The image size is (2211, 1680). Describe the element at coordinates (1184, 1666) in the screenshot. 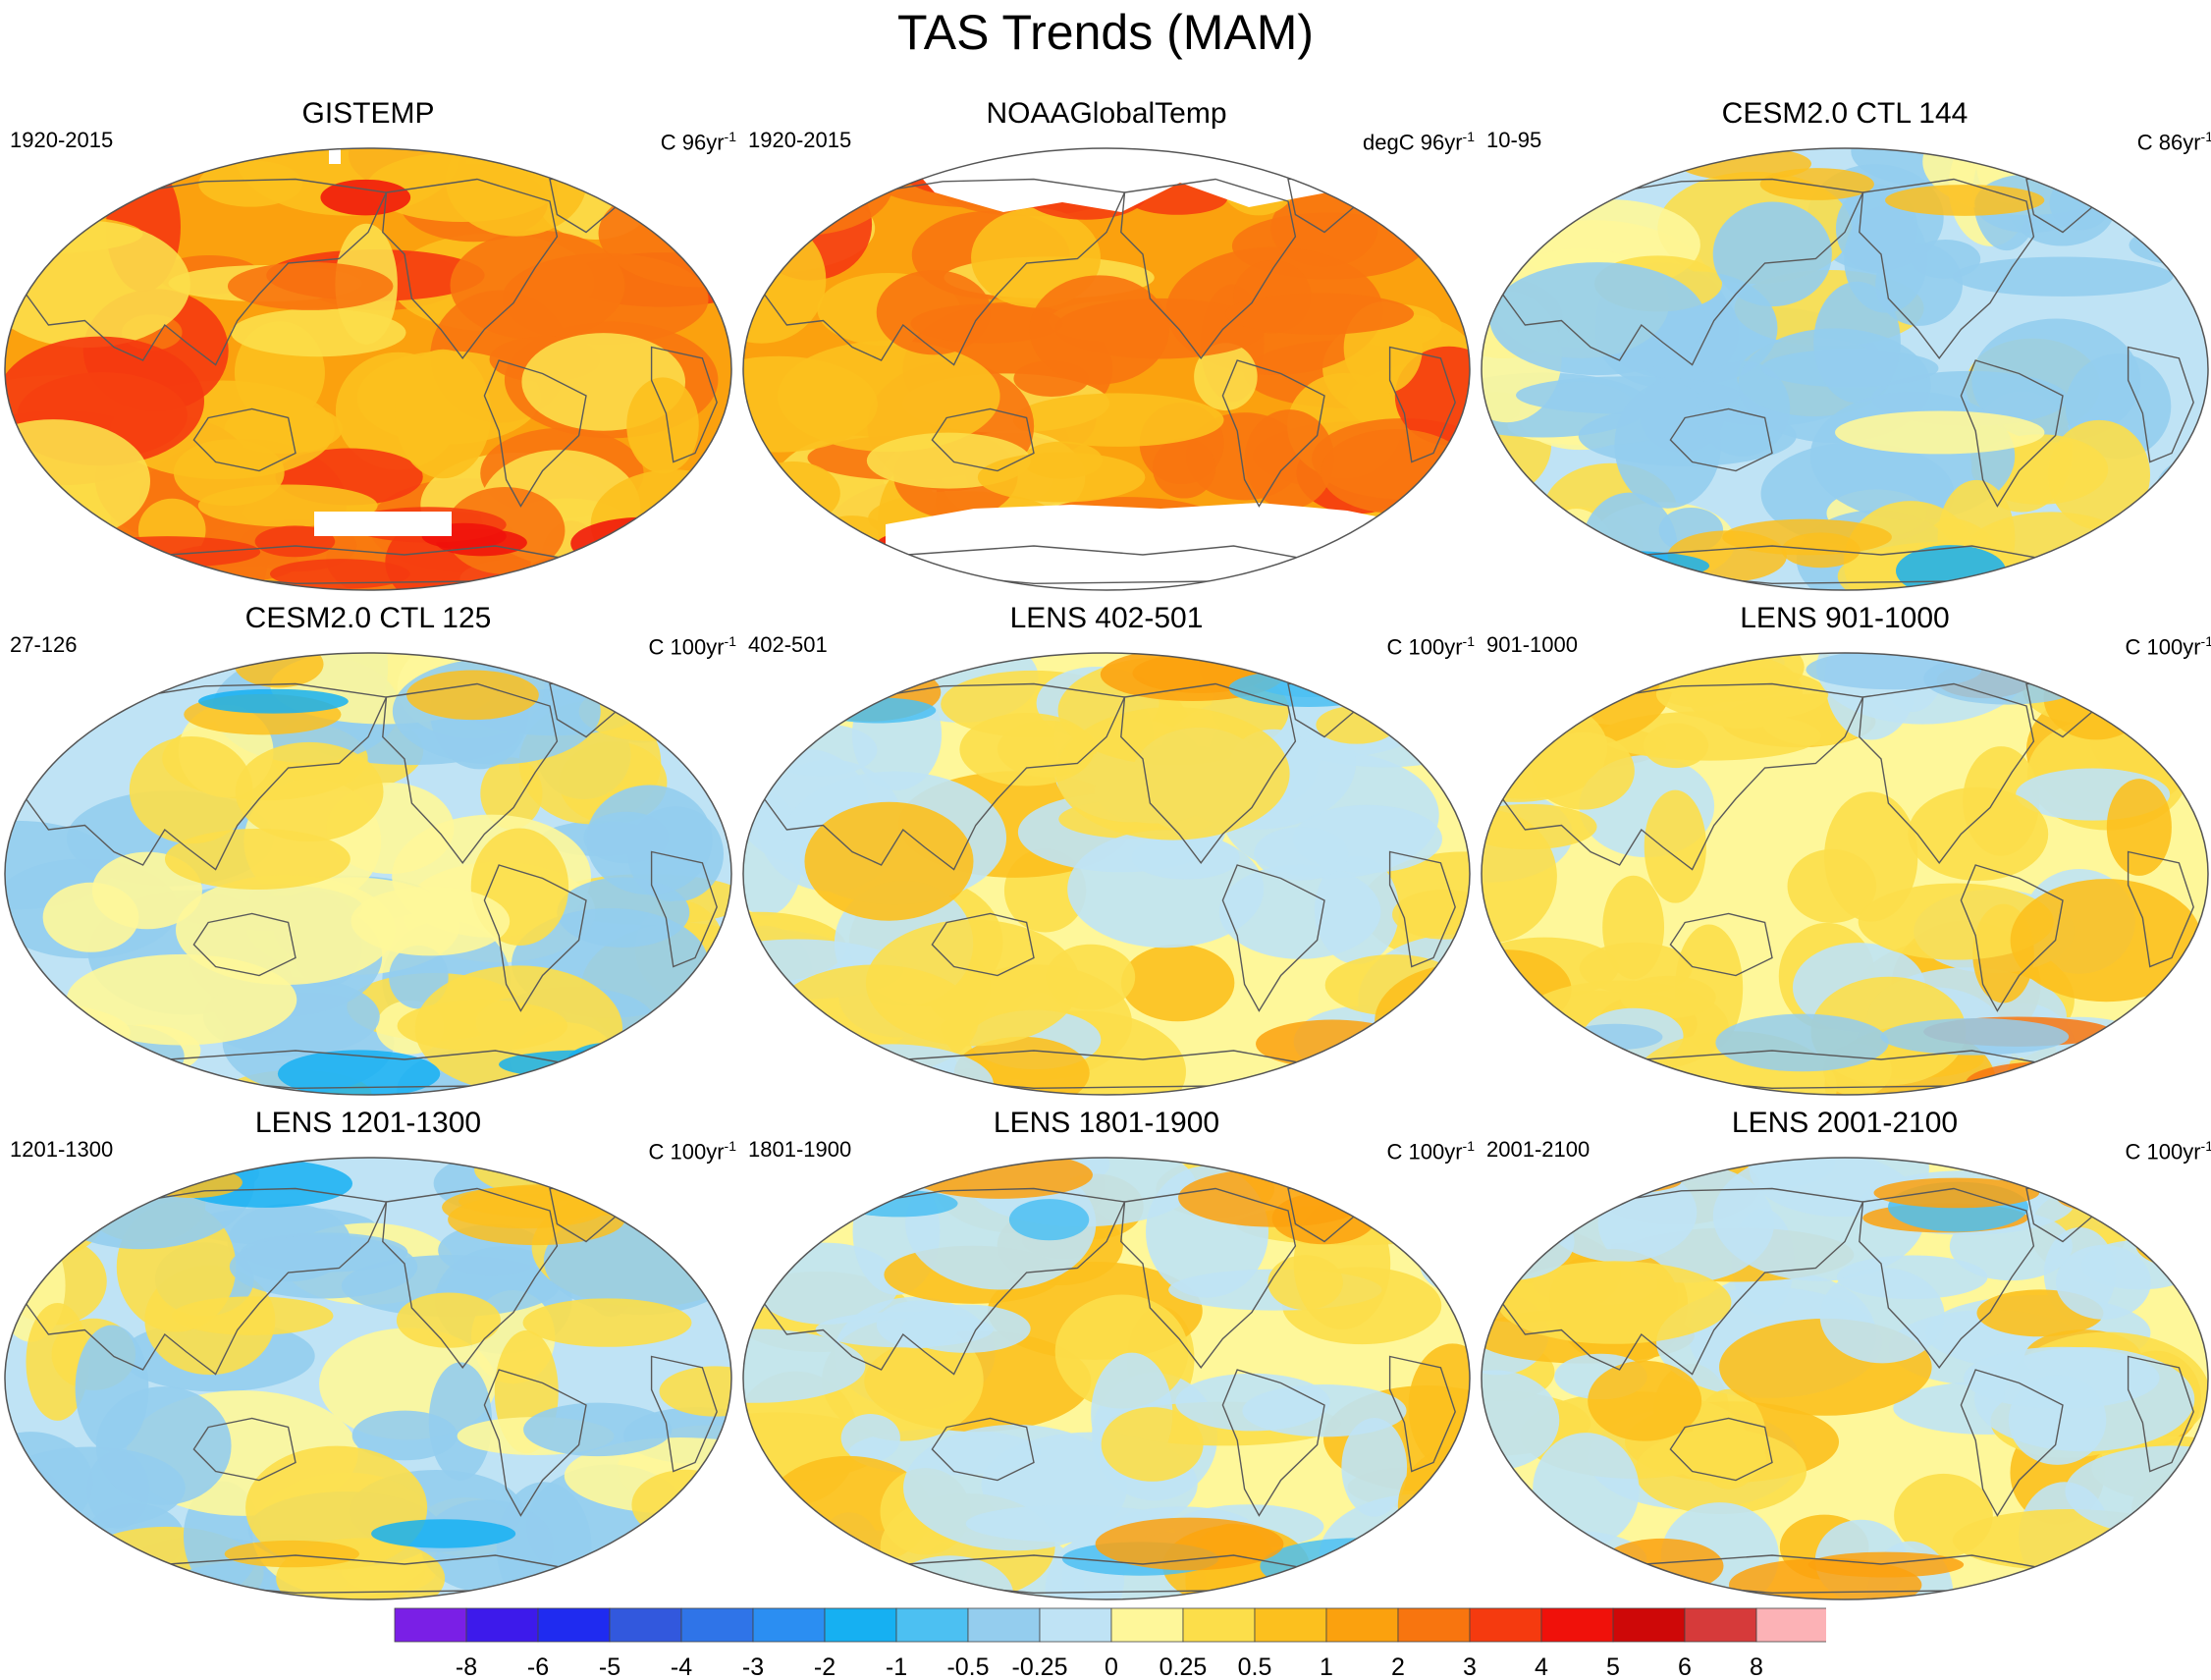

I see `colorbar-tick-label: 0.25` at that location.